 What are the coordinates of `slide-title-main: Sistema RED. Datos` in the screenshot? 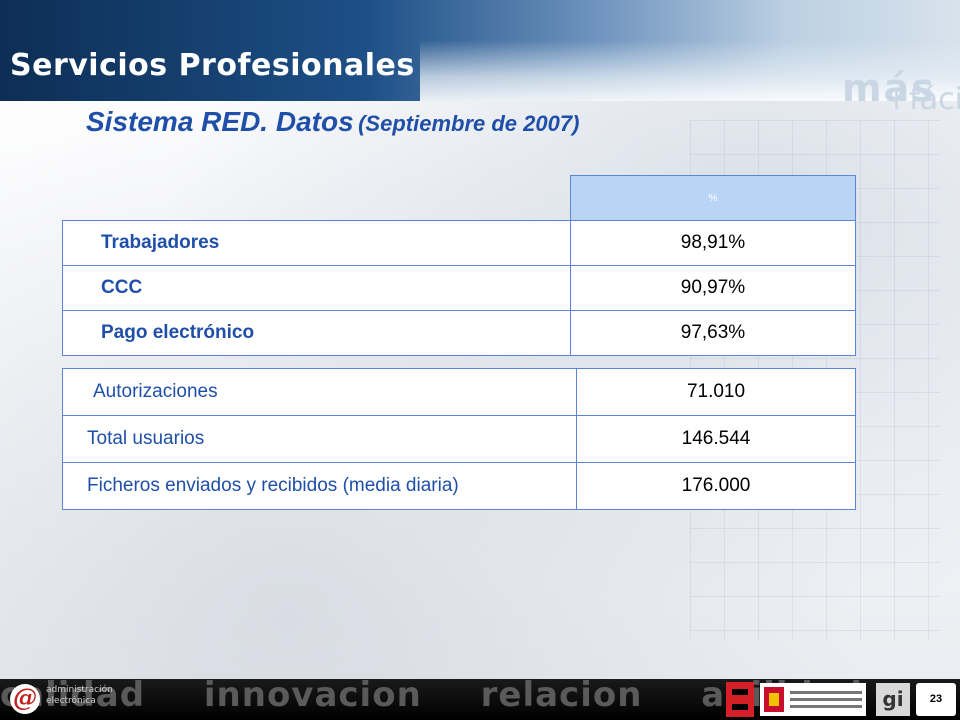 It's located at (220, 121).